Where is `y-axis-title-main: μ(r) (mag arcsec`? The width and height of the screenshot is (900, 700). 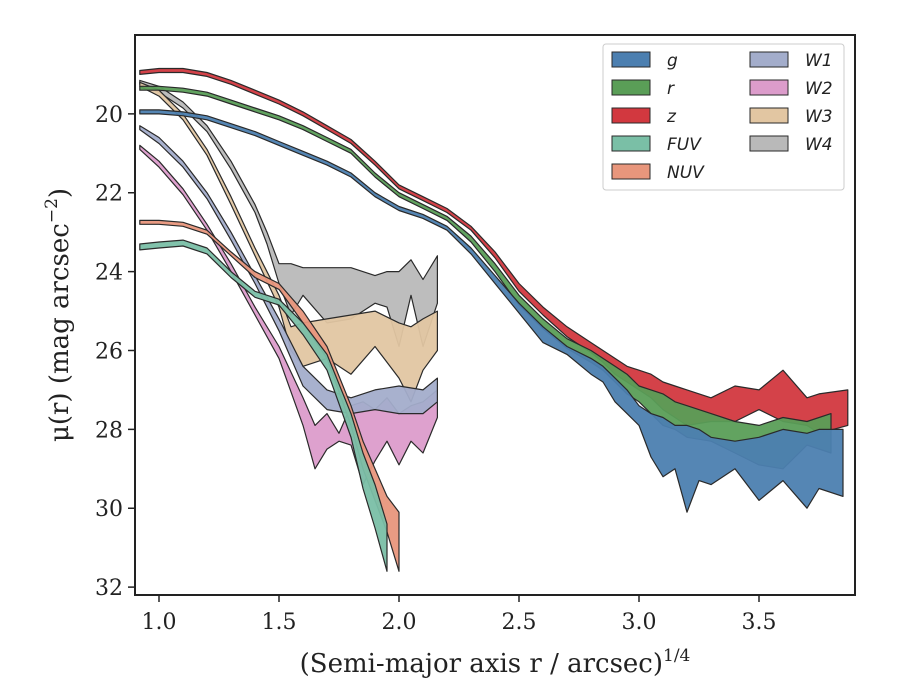 y-axis-title-main: μ(r) (mag arcsec is located at coordinates (60, 332).